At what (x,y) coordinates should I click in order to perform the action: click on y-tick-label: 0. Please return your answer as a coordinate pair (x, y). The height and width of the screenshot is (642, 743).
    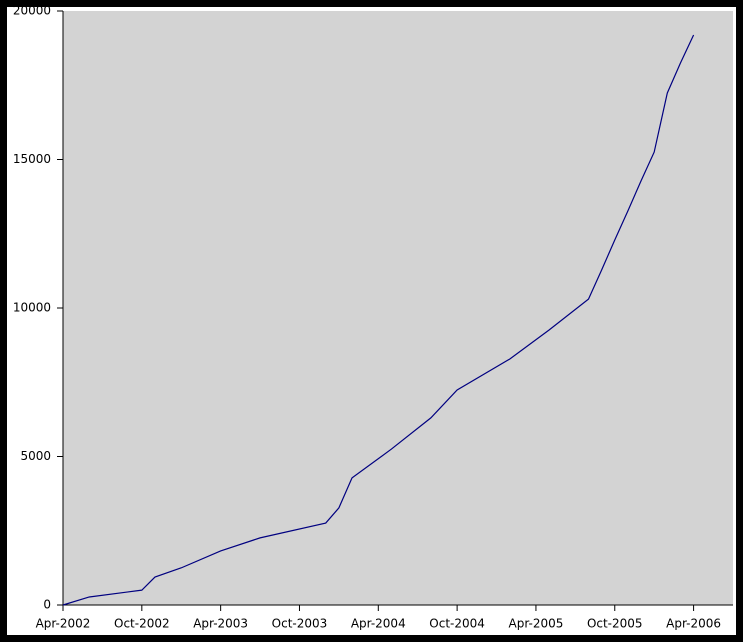
    Looking at the image, I should click on (47, 605).